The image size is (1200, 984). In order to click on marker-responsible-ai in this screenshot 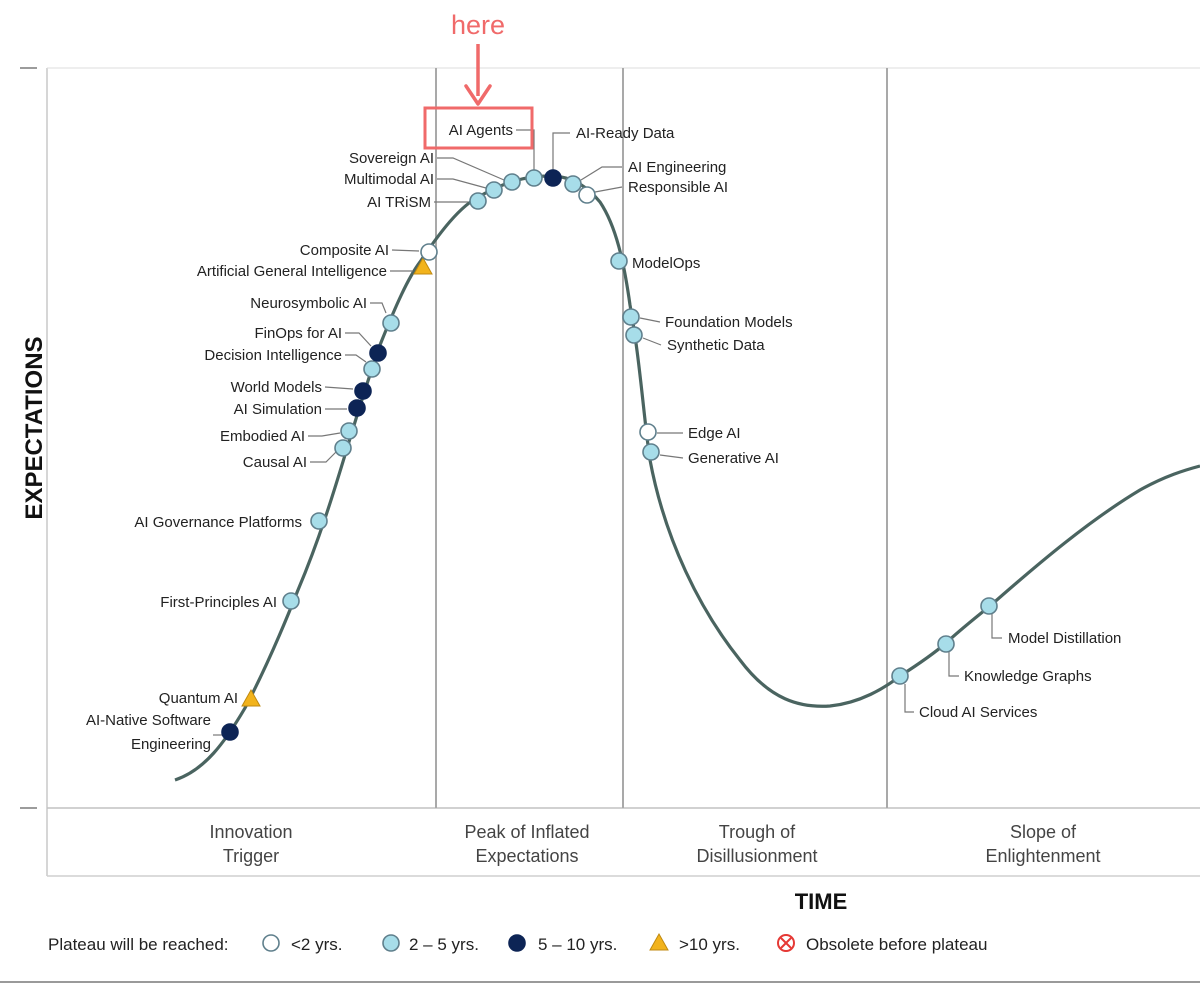, I will do `click(587, 195)`.